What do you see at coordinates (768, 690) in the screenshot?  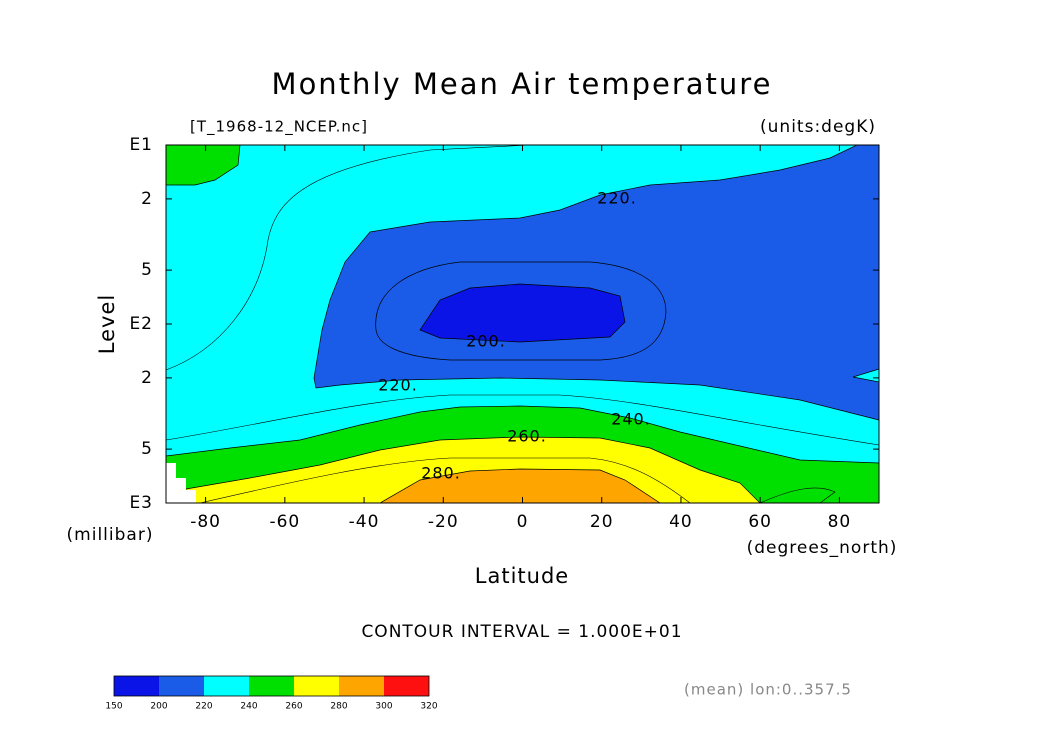 I see `footnote: (mean) lon:0..357.5` at bounding box center [768, 690].